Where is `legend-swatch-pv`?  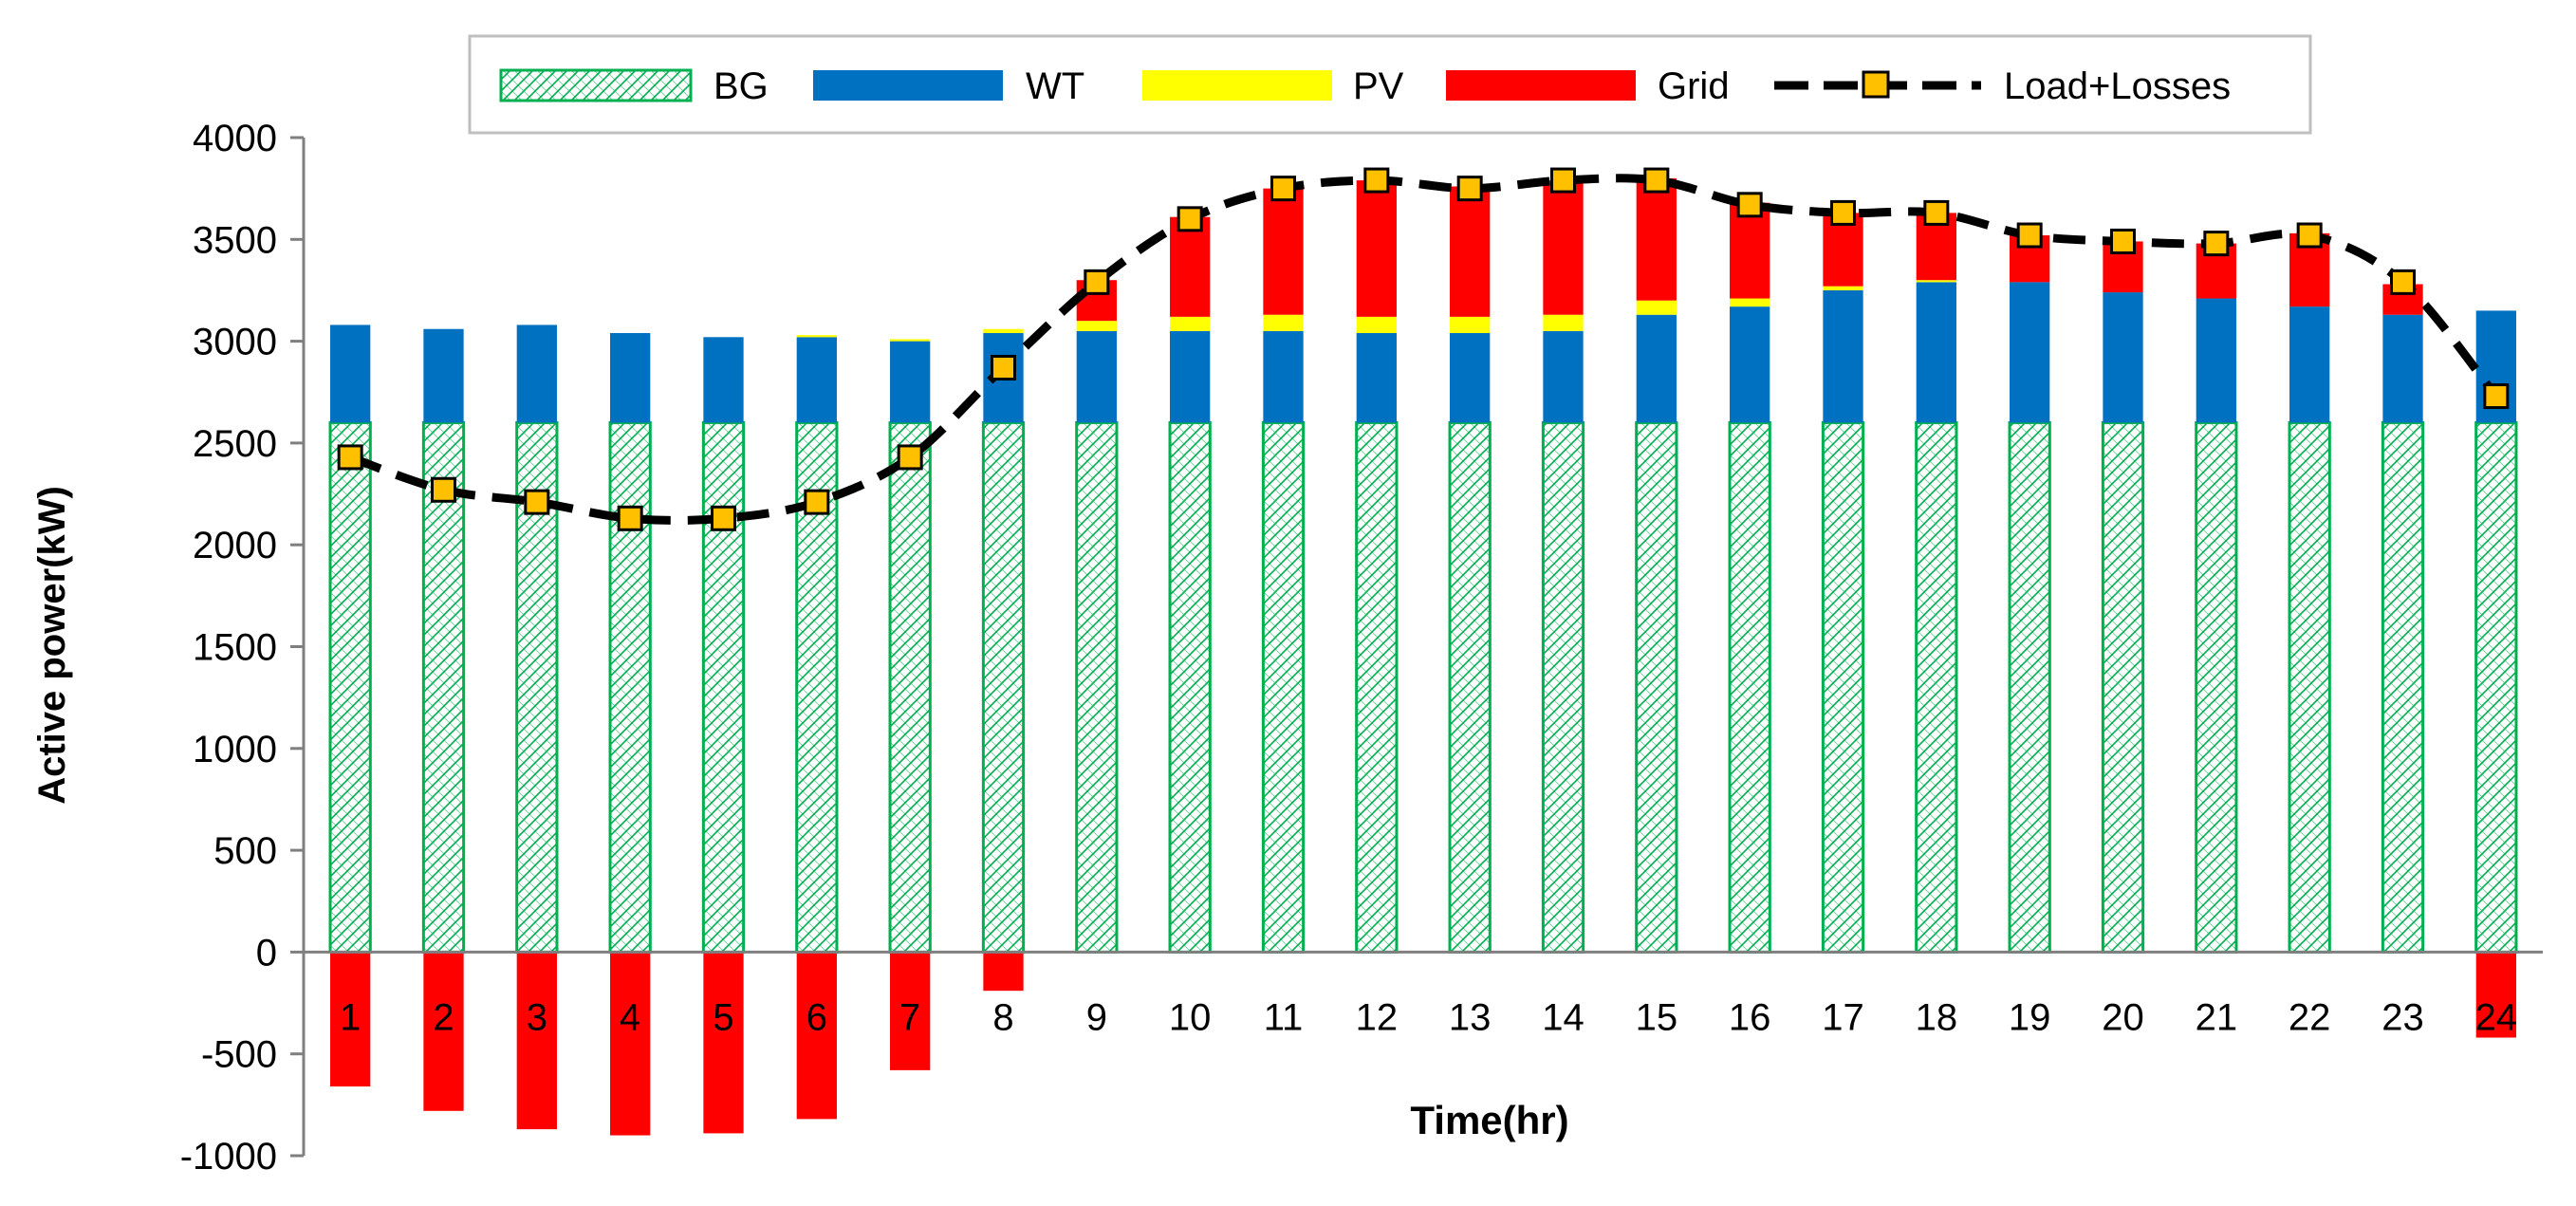
legend-swatch-pv is located at coordinates (1237, 85).